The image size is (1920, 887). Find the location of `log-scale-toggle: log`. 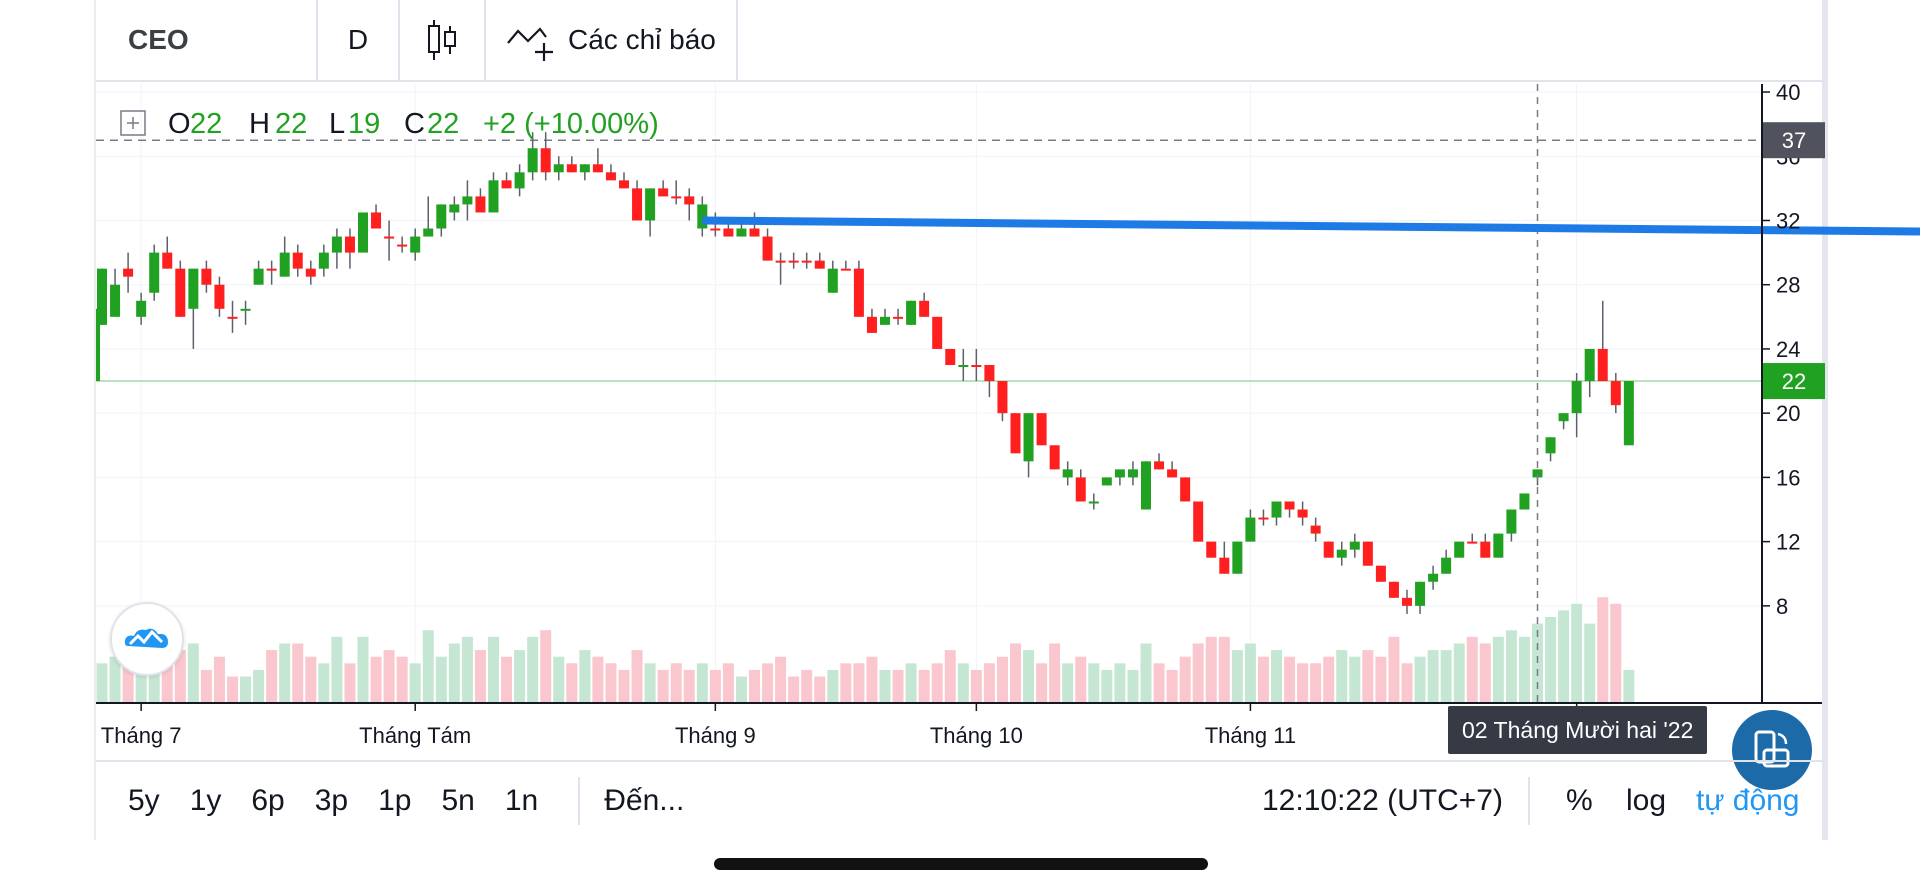

log-scale-toggle: log is located at coordinates (1646, 800).